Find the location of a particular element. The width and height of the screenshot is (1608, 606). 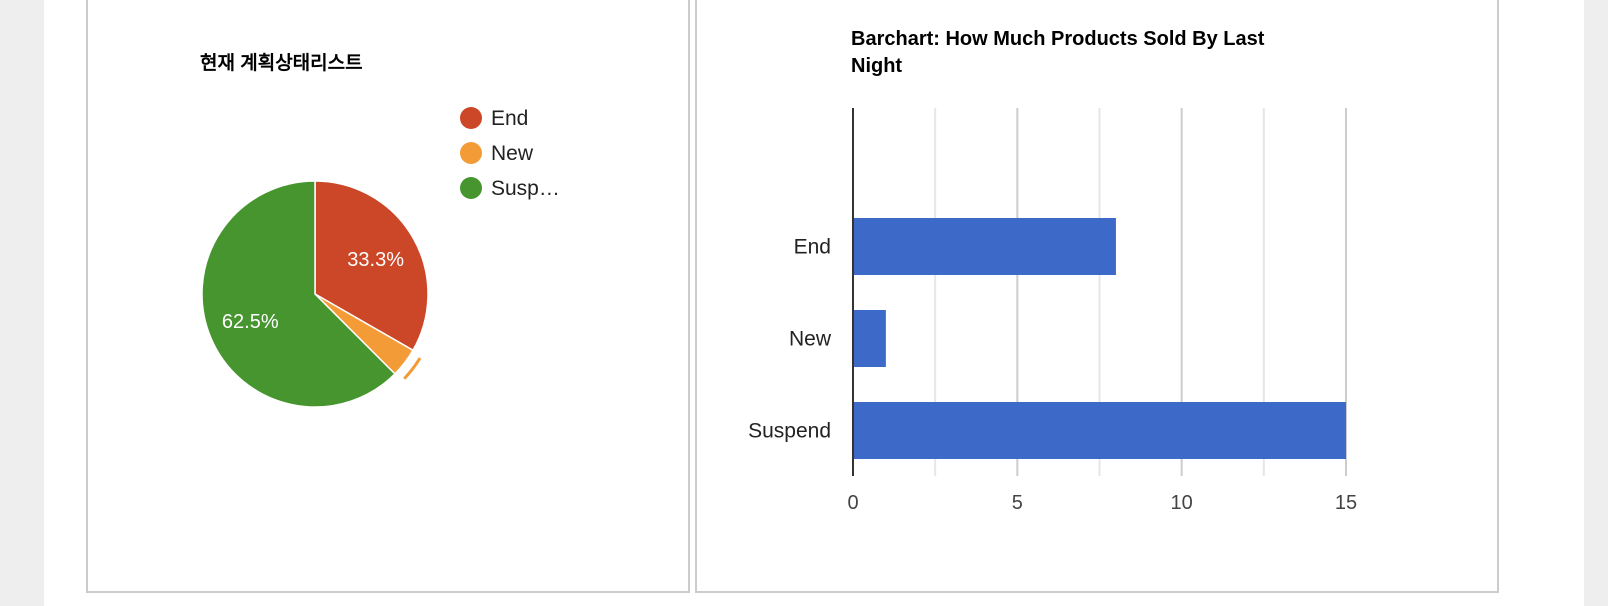

pie-slices is located at coordinates (315, 294).